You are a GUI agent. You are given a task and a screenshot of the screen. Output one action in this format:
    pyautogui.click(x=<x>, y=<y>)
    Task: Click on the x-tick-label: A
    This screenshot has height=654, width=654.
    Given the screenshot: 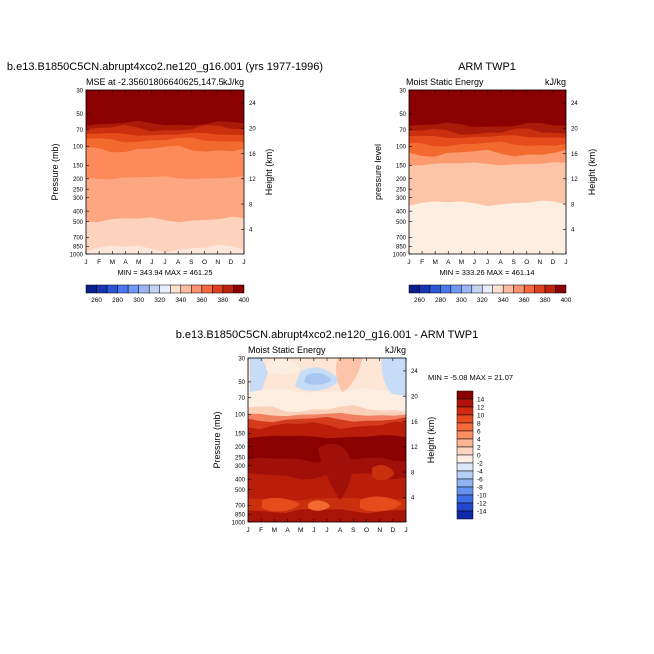 What is the action you would take?
    pyautogui.click(x=178, y=262)
    